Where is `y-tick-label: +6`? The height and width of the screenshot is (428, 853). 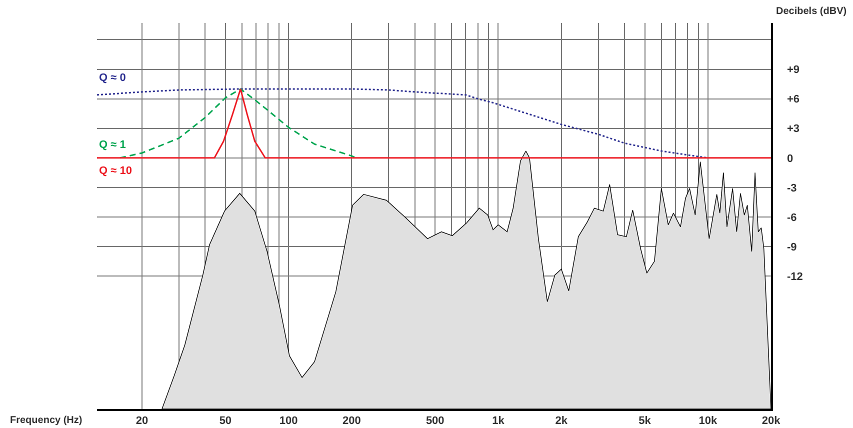 y-tick-label: +6 is located at coordinates (793, 100).